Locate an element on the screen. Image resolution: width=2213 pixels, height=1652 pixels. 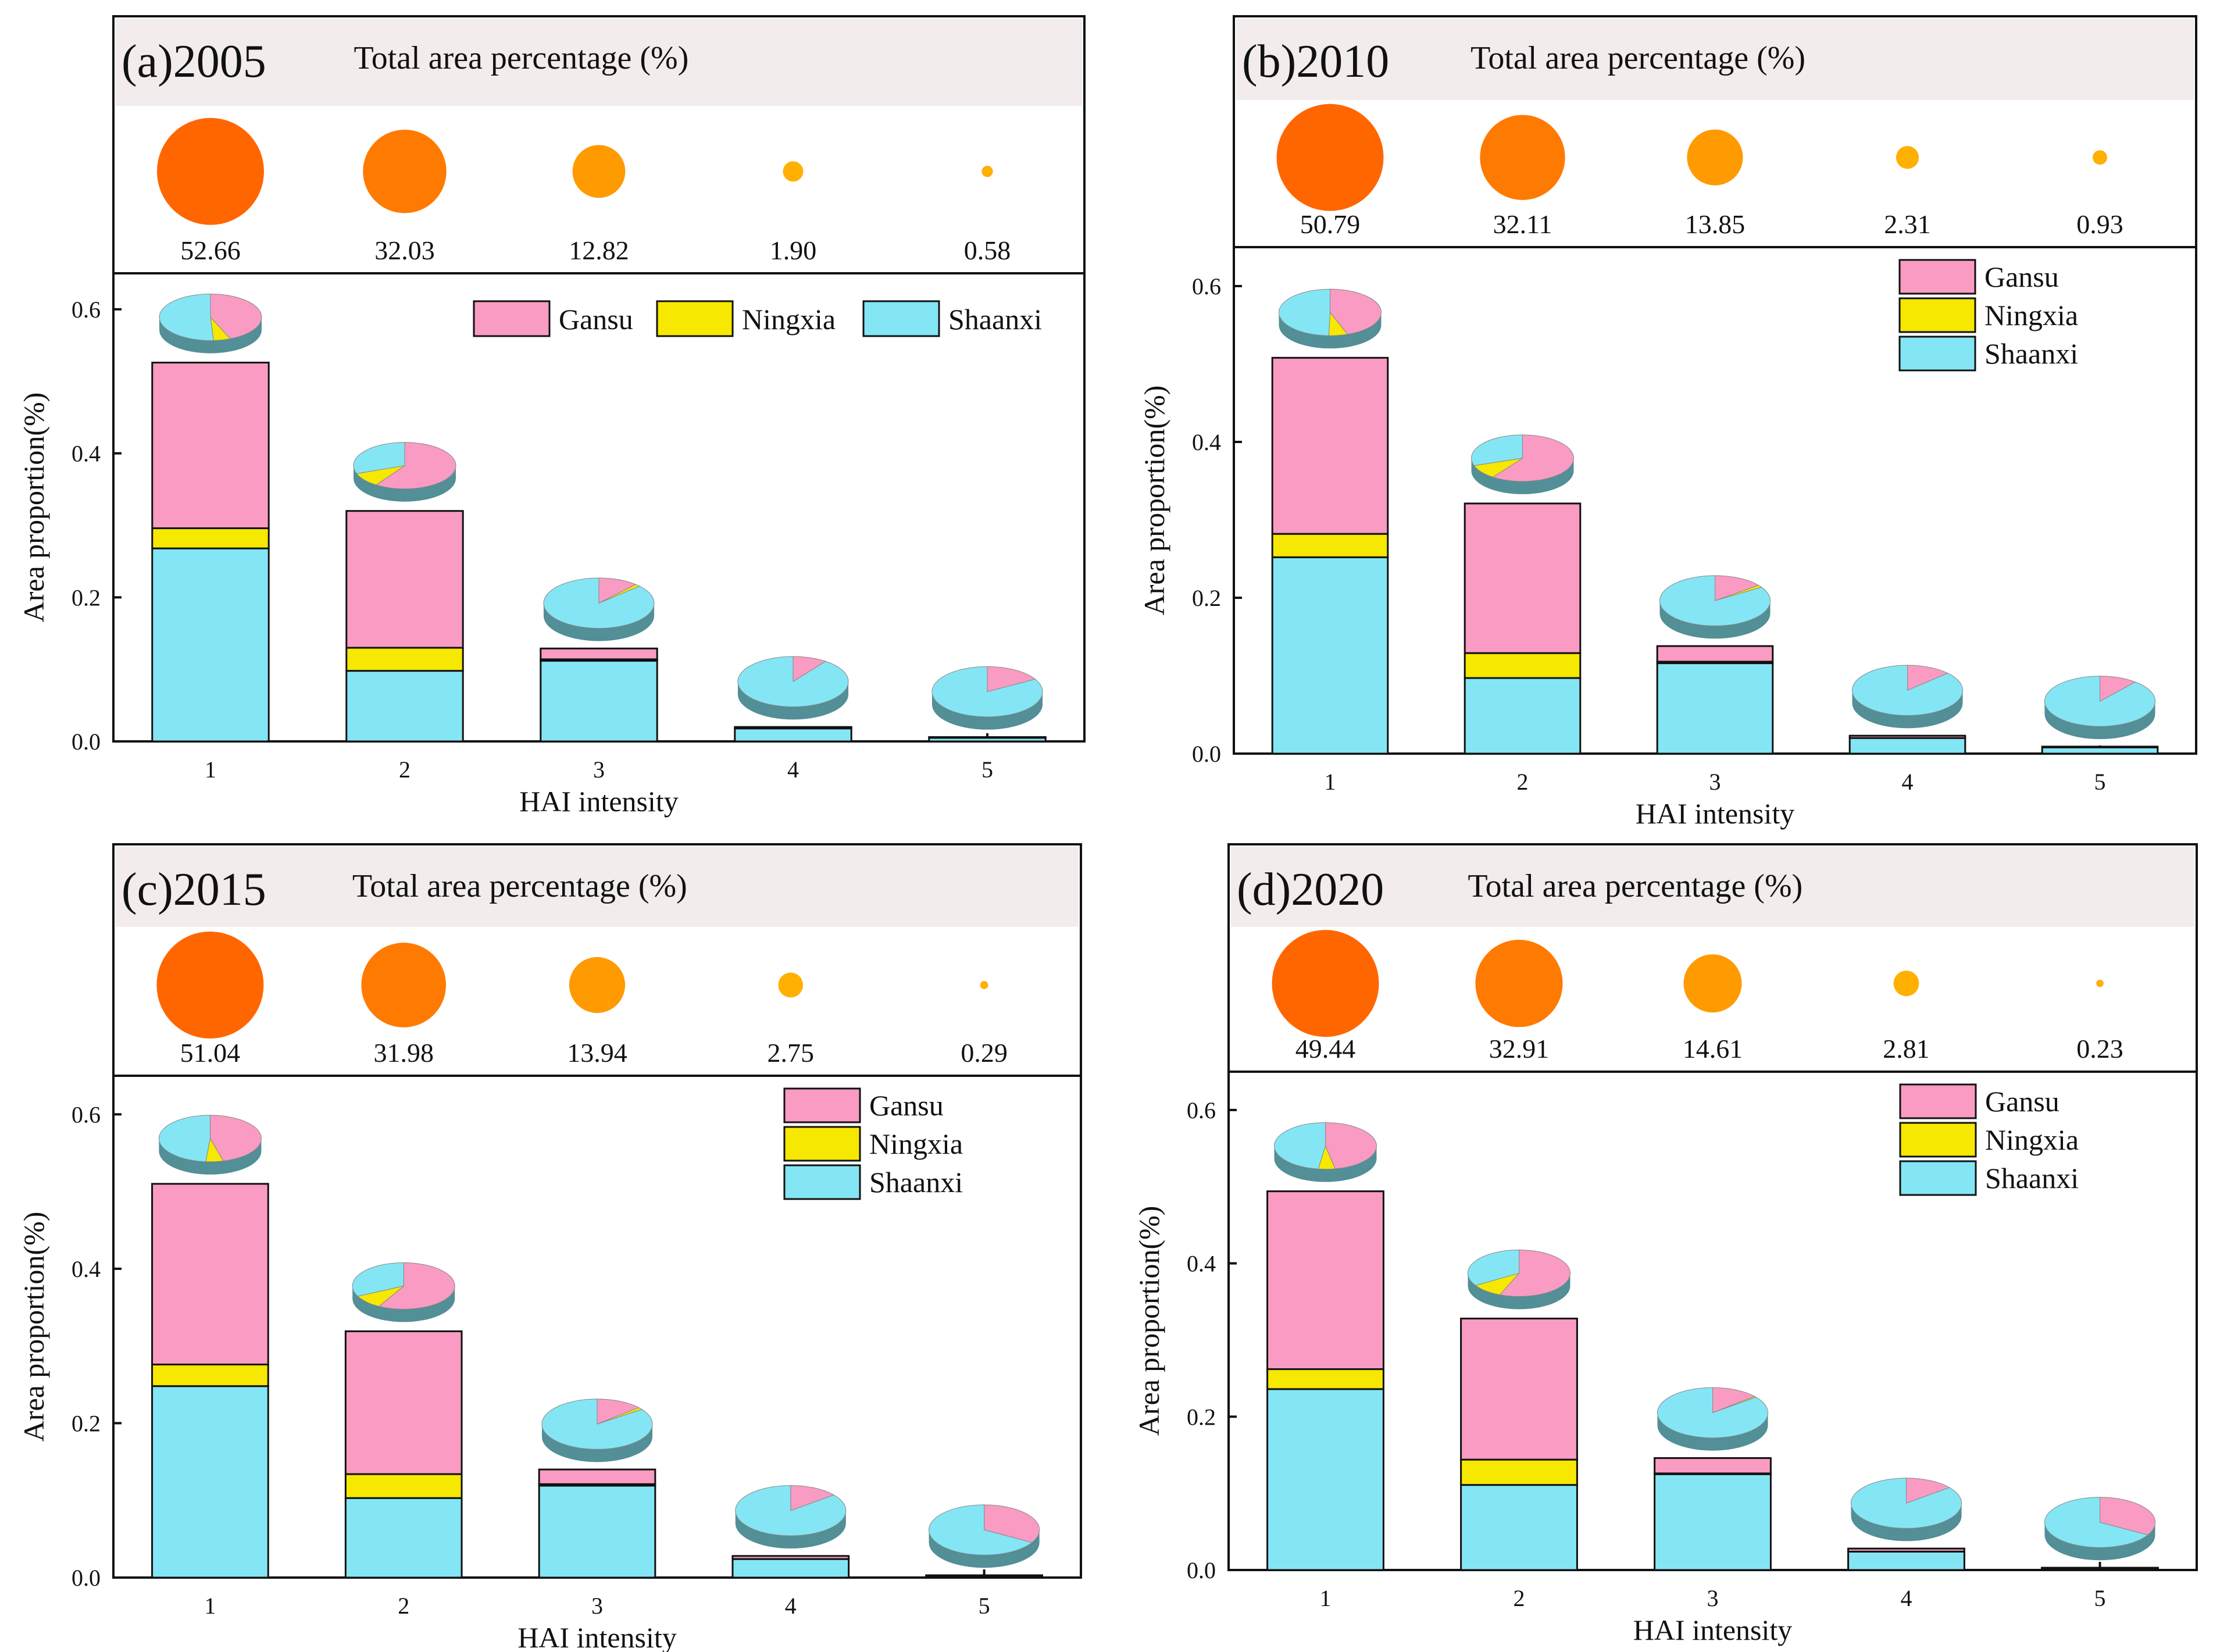
bubble-label-2: 32.91 is located at coordinates (1520, 1049).